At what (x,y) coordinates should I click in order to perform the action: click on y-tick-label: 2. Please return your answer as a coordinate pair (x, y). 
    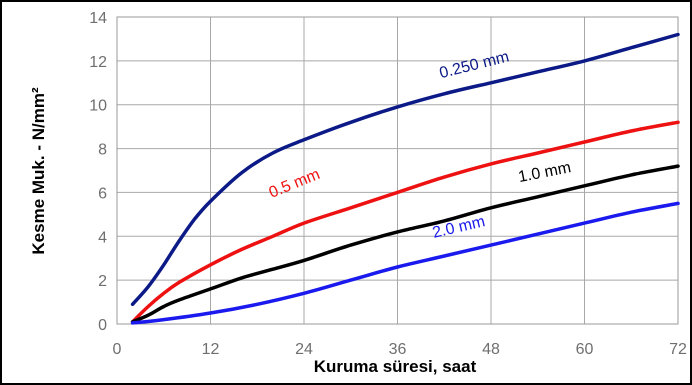
    Looking at the image, I should click on (102, 281).